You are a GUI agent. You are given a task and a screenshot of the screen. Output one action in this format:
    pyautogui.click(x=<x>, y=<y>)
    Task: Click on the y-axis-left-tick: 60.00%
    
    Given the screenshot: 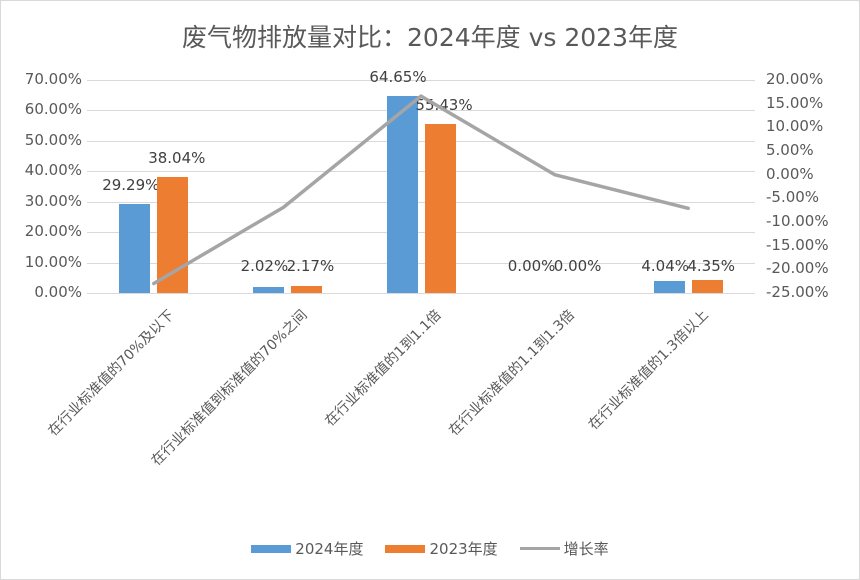 What is the action you would take?
    pyautogui.click(x=53, y=109)
    